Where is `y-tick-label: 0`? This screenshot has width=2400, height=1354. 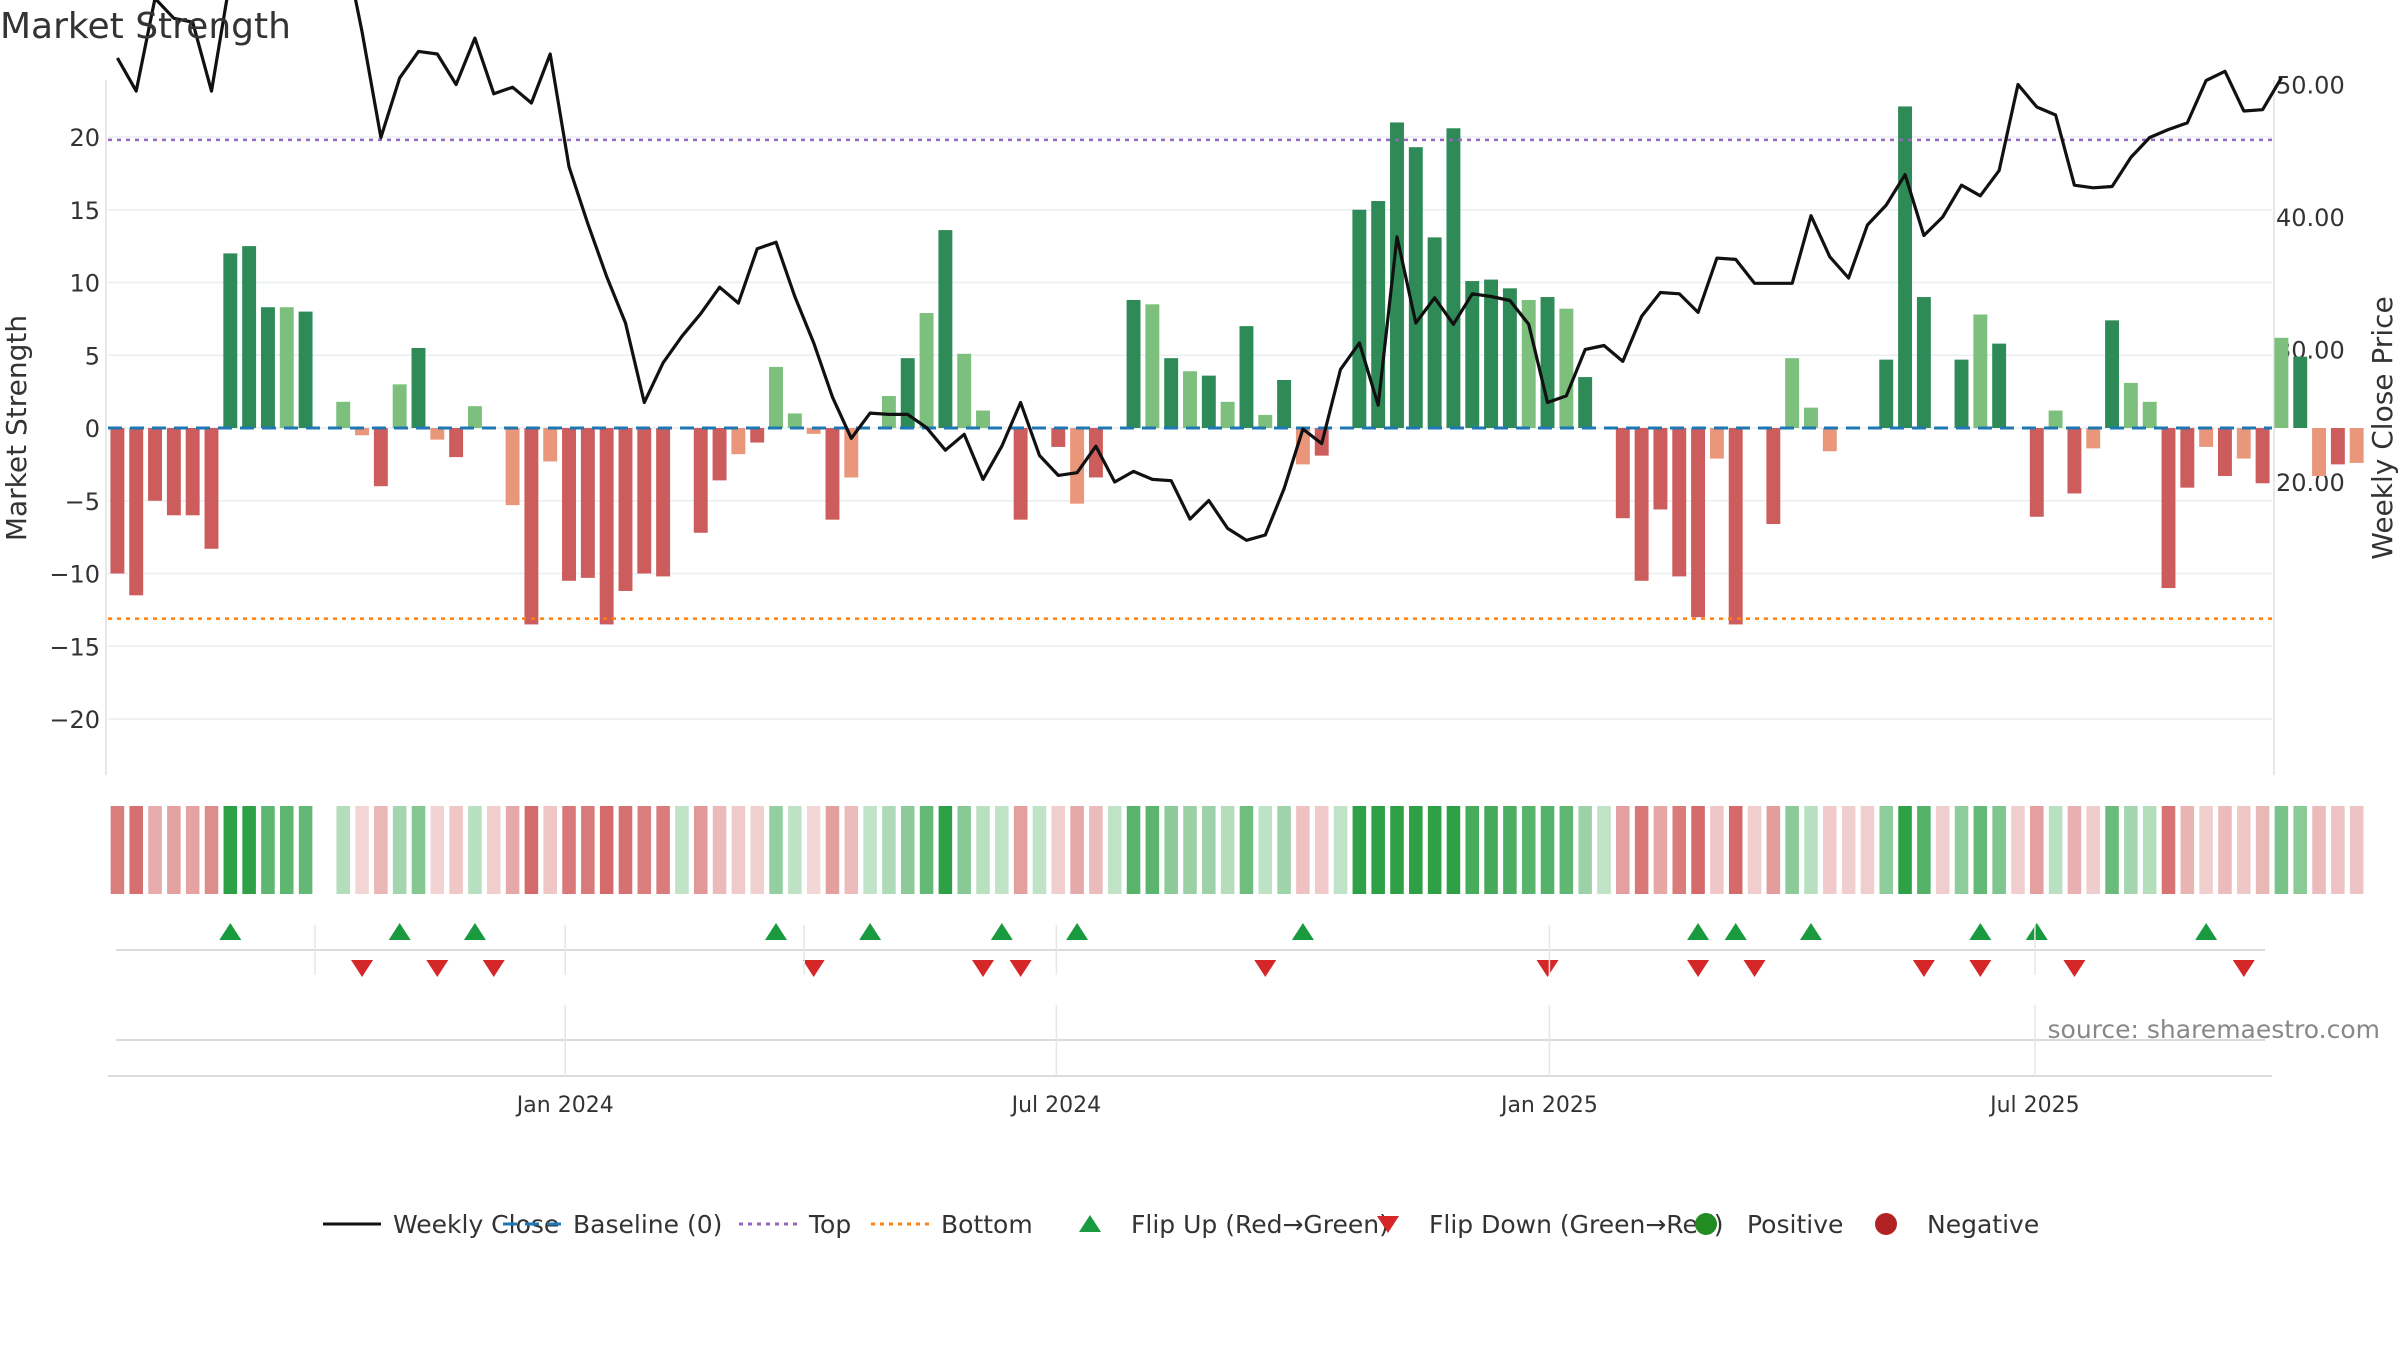 y-tick-label: 0 is located at coordinates (92, 429).